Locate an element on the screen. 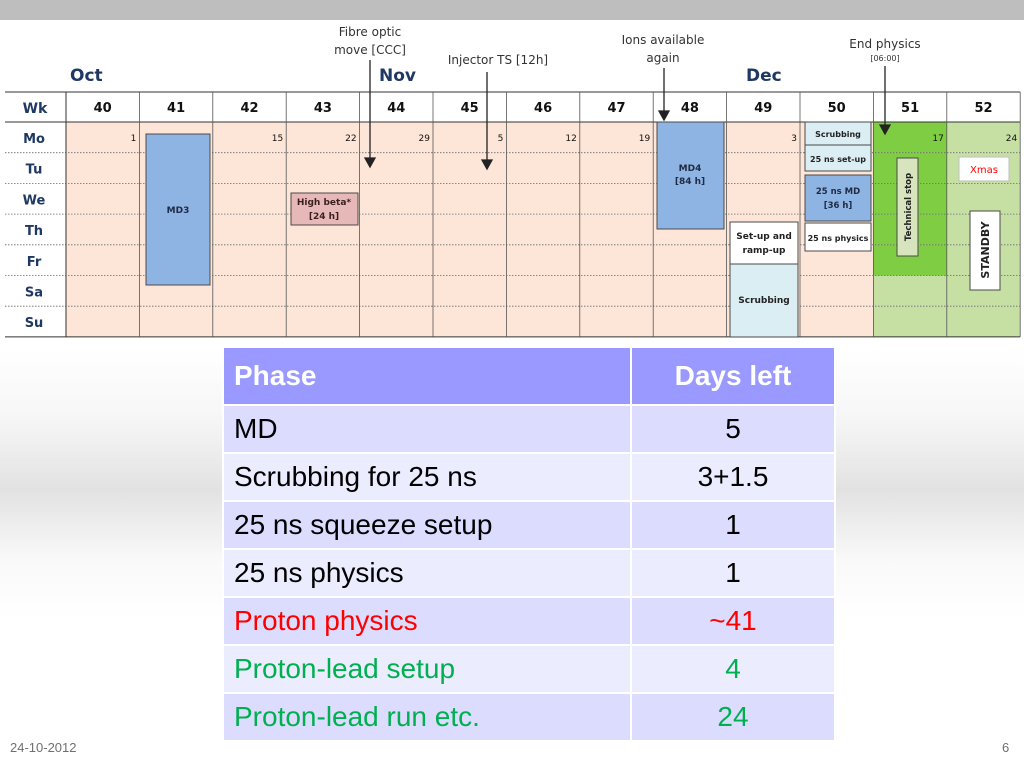 This screenshot has width=1024, height=768. high-beta-label-line1: High beta* is located at coordinates (324, 203).